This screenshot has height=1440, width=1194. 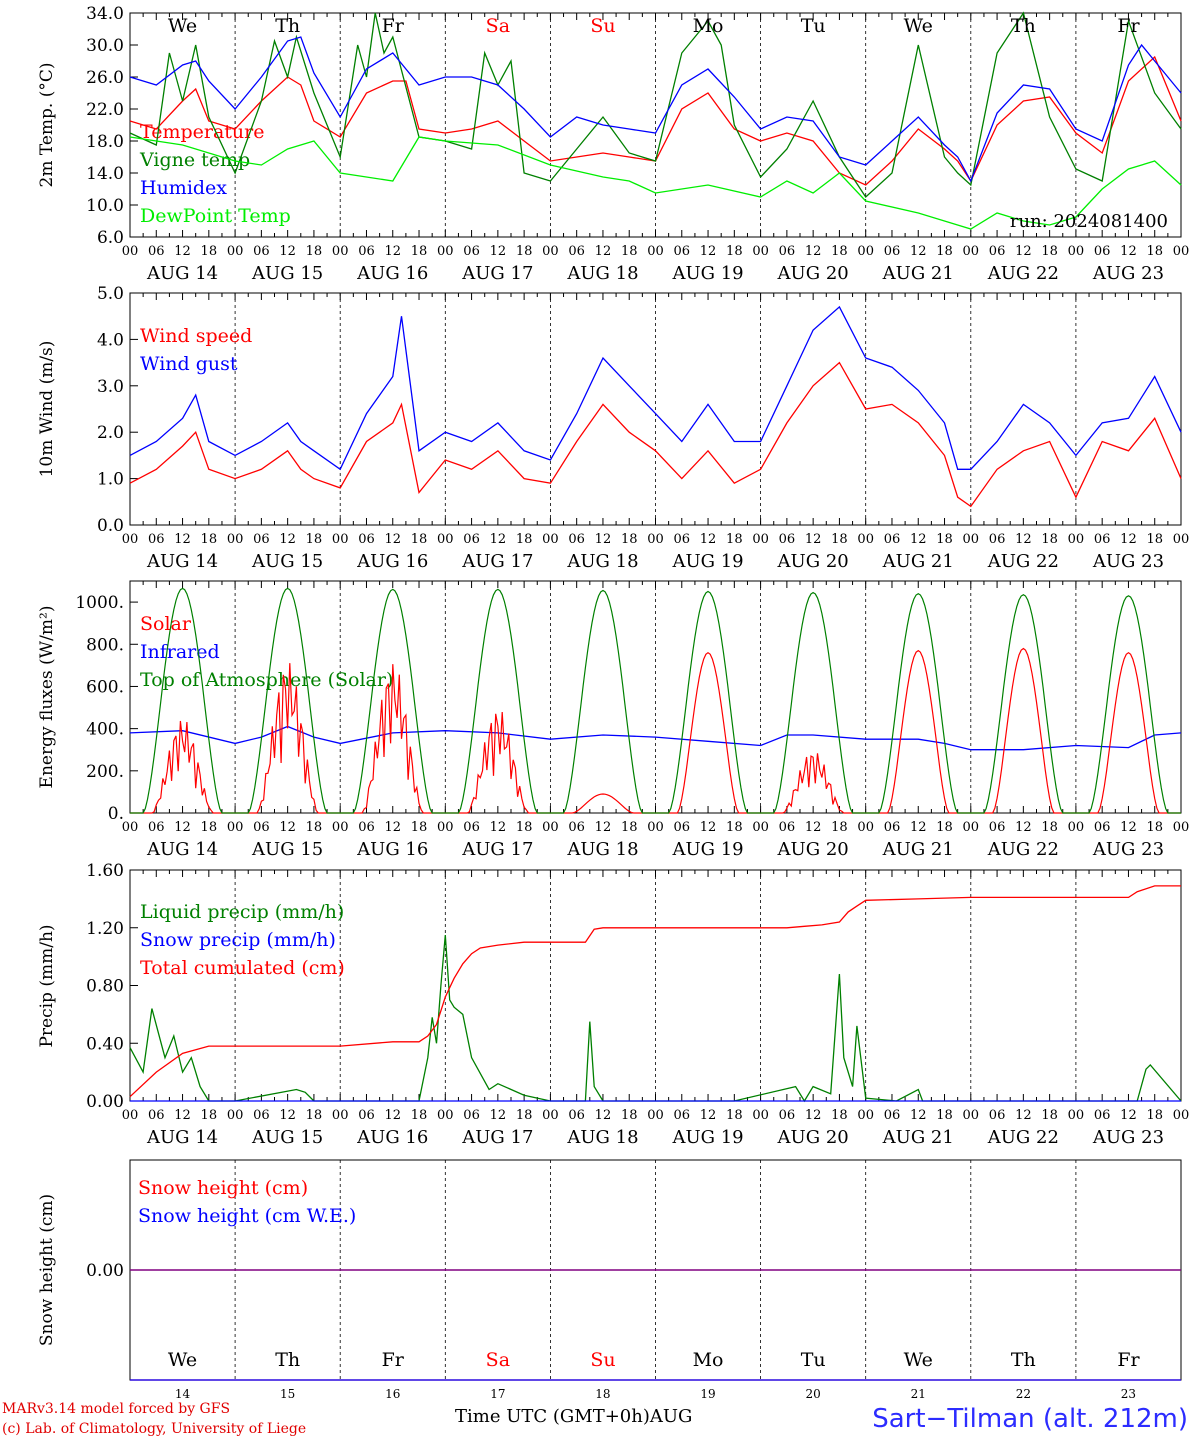 I want to click on day-number-label: 14, so click(x=183, y=1394).